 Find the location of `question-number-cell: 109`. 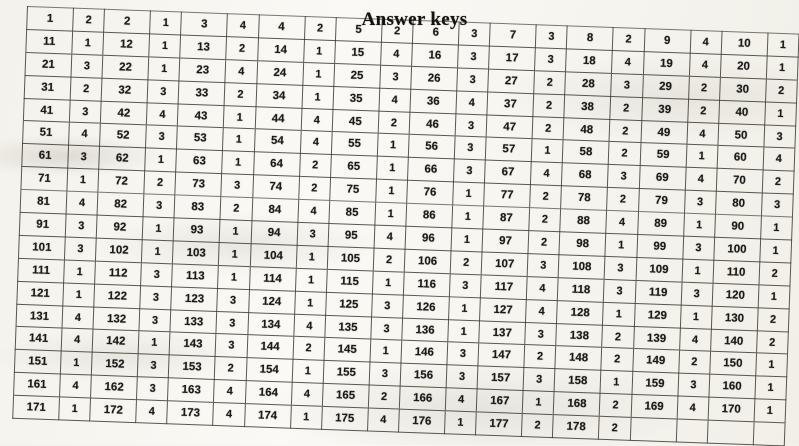

question-number-cell: 109 is located at coordinates (659, 269).